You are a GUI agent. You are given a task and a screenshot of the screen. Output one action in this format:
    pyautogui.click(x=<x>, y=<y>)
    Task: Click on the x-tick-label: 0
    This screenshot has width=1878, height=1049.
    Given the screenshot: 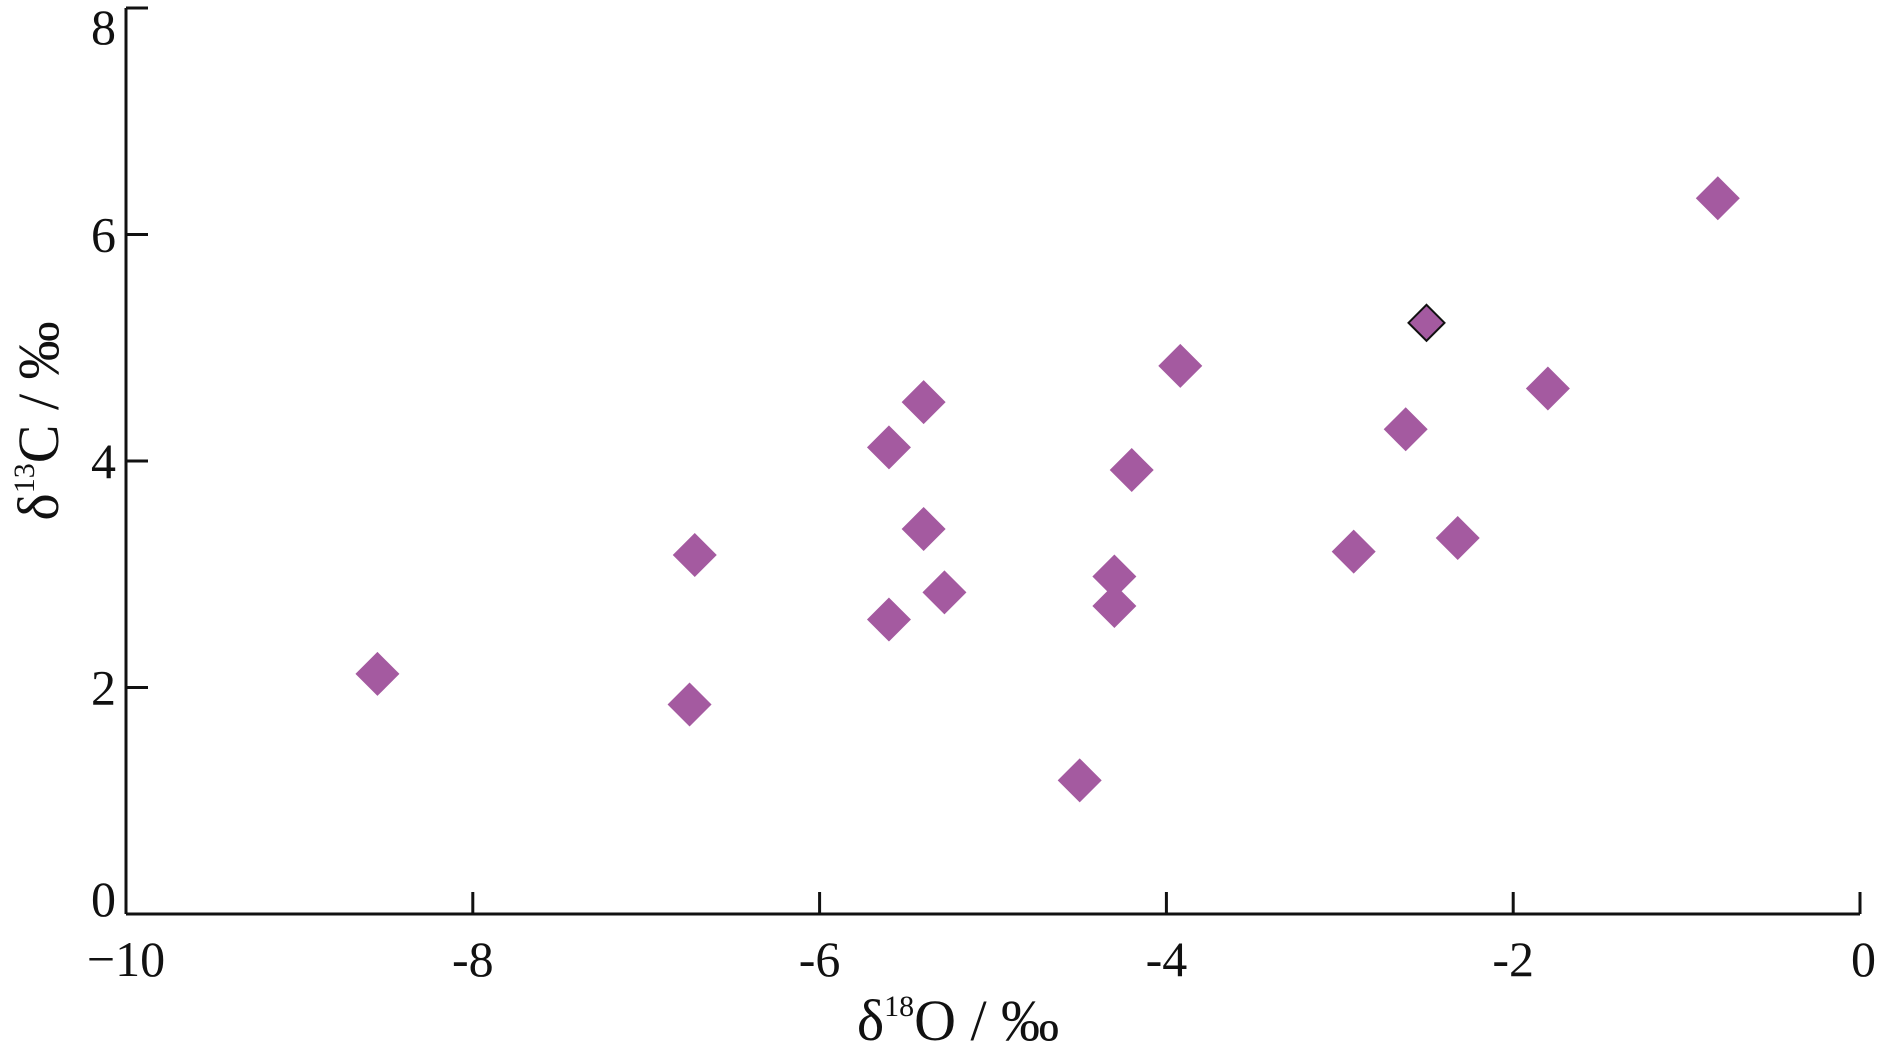 What is the action you would take?
    pyautogui.click(x=1863, y=959)
    